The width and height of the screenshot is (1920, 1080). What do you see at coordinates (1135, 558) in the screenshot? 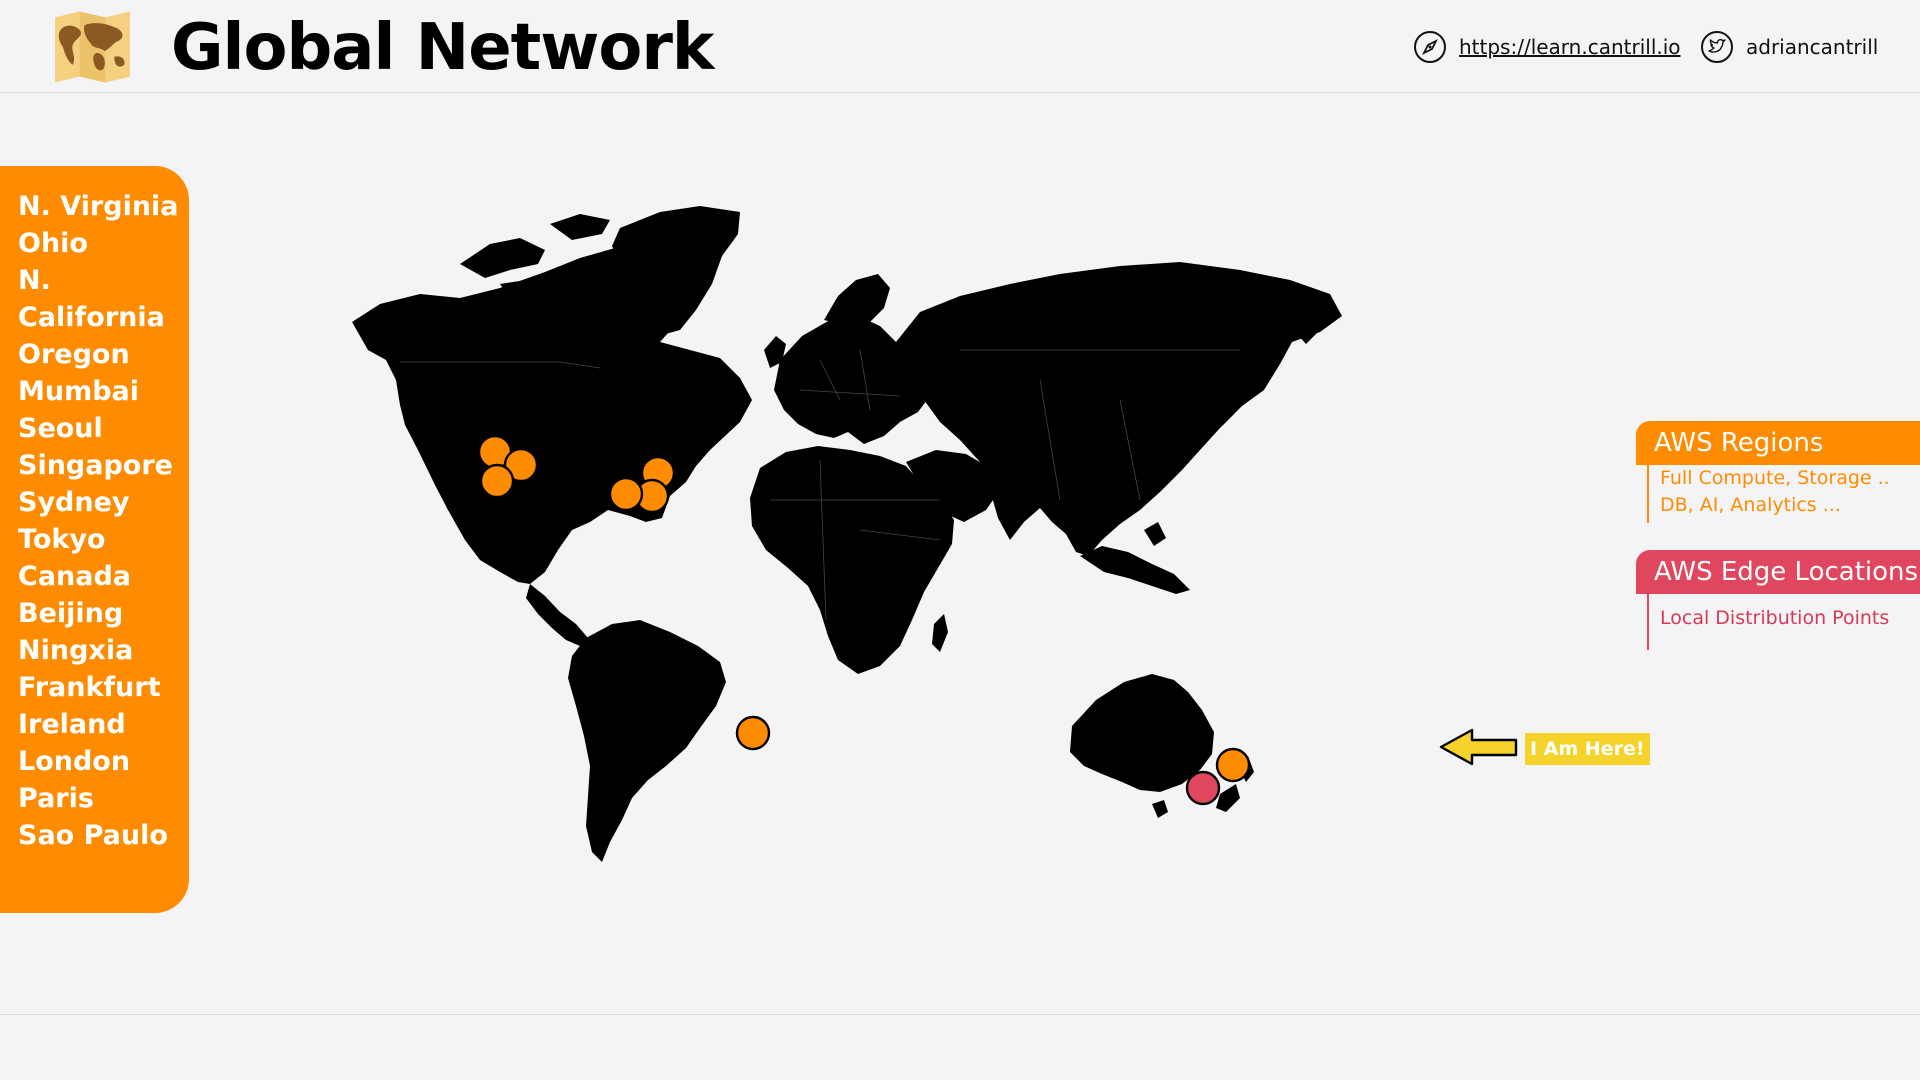
I see `southeast-asia-islands` at bounding box center [1135, 558].